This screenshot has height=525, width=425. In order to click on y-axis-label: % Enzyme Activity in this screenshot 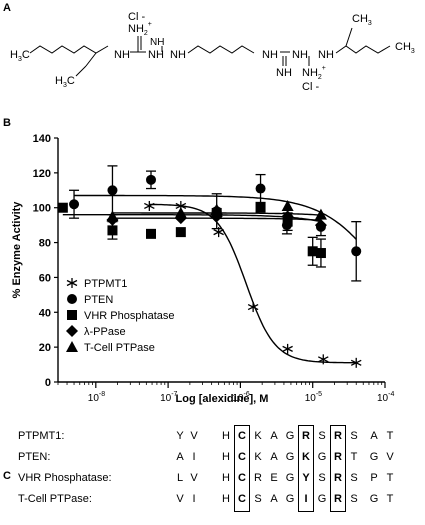, I will do `click(17, 250)`.